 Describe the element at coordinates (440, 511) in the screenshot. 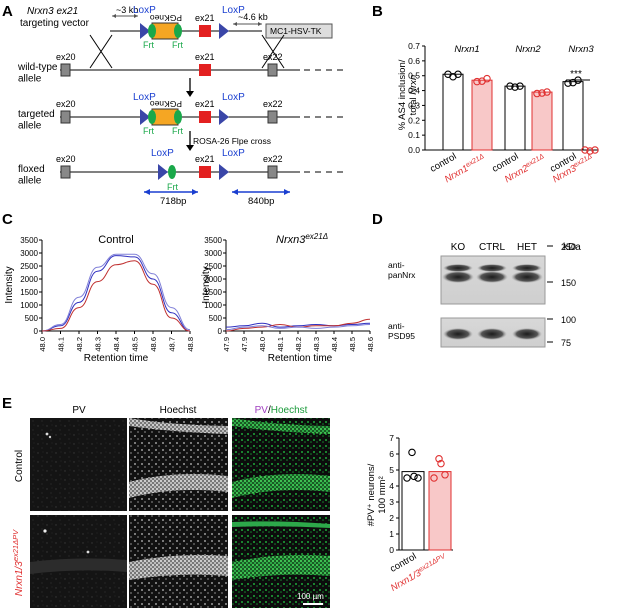

I see `e-bar` at that location.